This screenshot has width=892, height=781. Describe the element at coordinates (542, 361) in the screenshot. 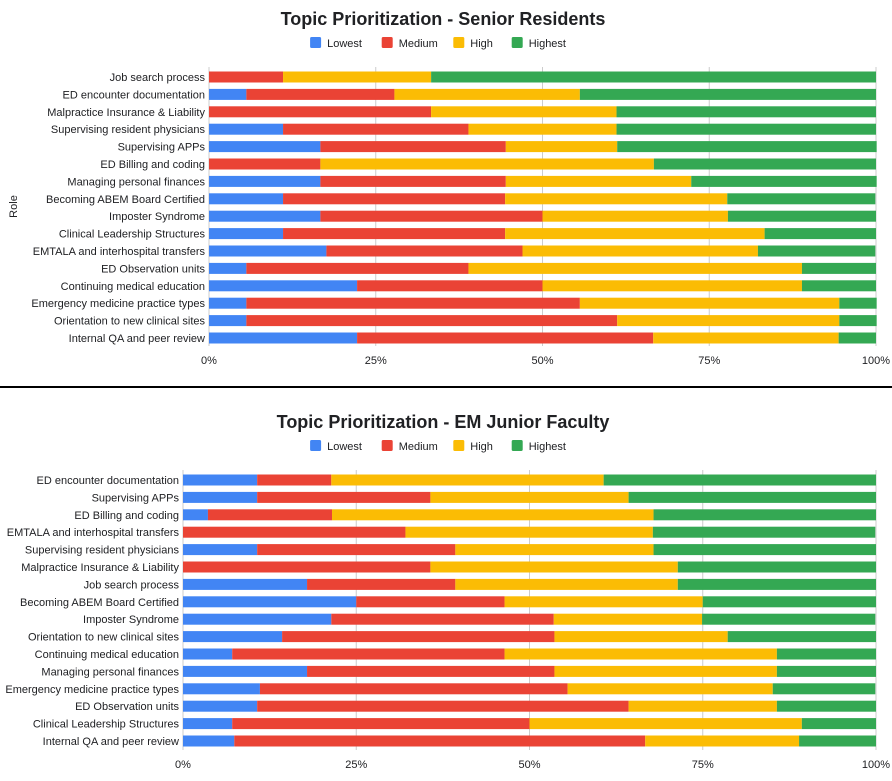

I see `x-tick-label: 50%` at that location.